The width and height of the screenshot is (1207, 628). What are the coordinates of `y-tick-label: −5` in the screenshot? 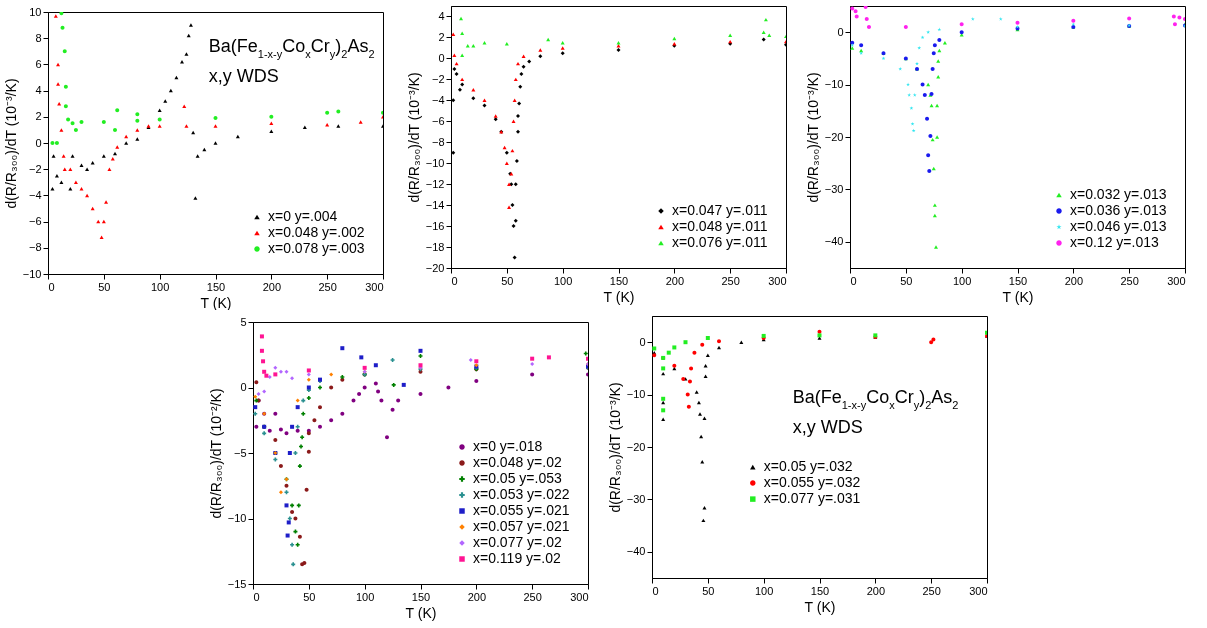 It's located at (240, 452).